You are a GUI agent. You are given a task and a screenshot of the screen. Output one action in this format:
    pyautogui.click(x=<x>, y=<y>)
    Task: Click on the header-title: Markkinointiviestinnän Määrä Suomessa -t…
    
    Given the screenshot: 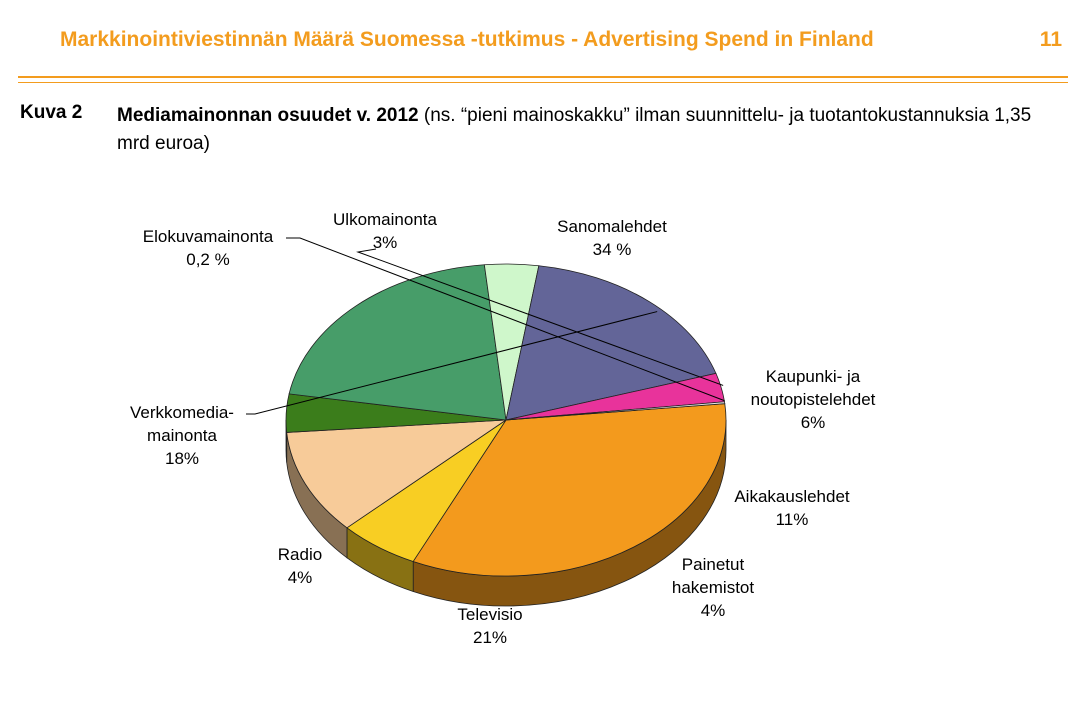 What is the action you would take?
    pyautogui.click(x=467, y=39)
    